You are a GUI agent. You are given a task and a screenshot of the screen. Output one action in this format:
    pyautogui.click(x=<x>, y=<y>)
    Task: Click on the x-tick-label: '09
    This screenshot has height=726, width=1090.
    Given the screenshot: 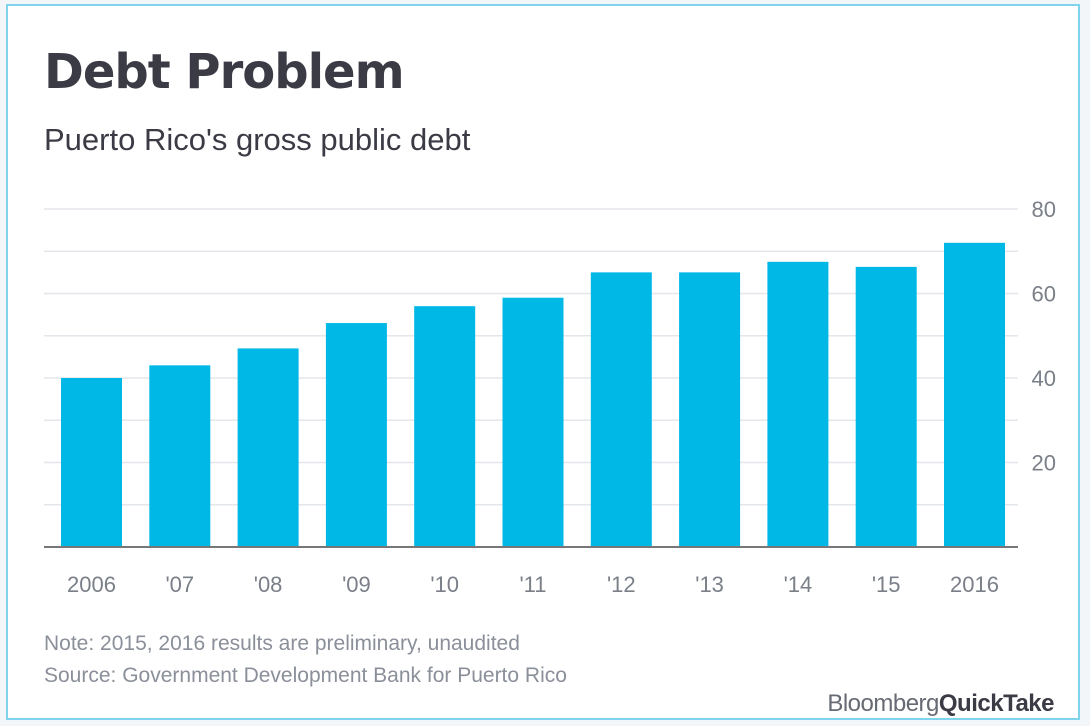 What is the action you would take?
    pyautogui.click(x=356, y=584)
    